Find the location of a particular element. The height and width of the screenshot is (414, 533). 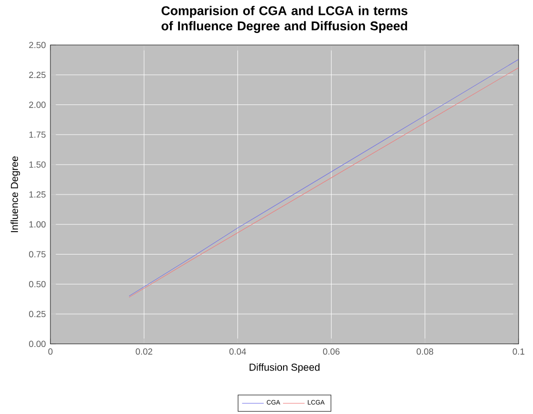

y-tick-label: 2.25 is located at coordinates (37, 75).